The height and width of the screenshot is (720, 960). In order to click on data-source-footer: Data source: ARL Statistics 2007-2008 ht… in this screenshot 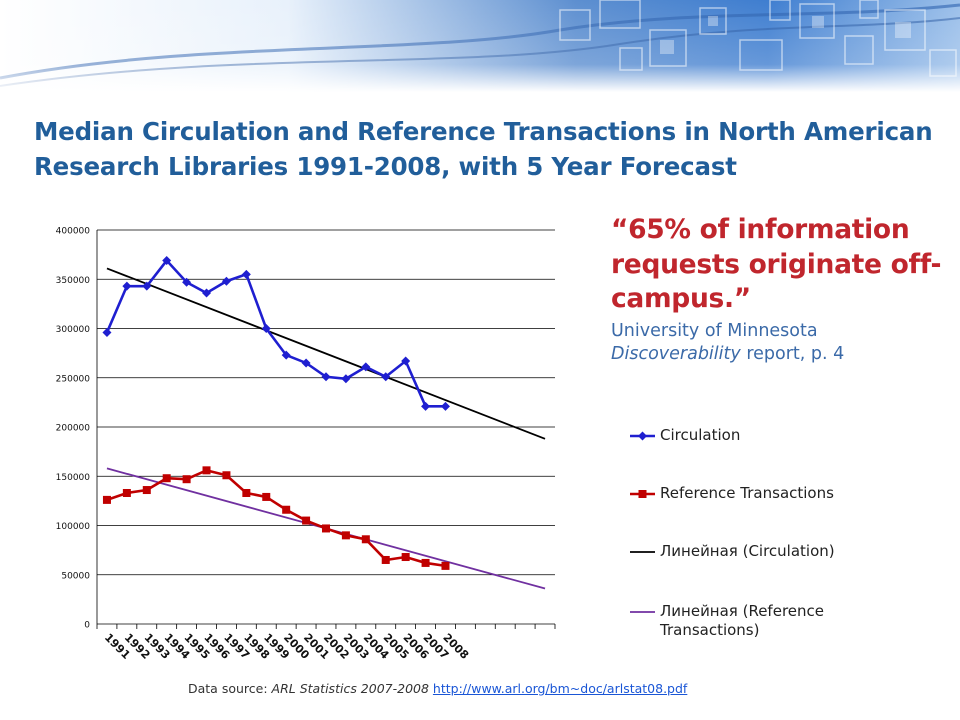, I will do `click(437, 688)`.